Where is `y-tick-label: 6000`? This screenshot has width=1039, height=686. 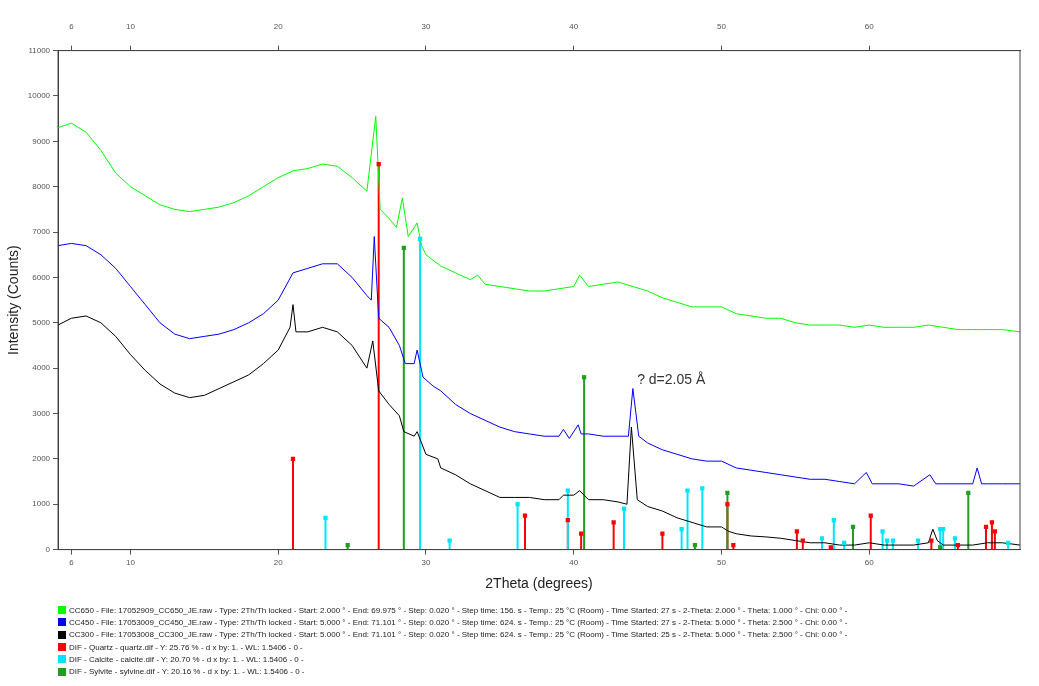 y-tick-label: 6000 is located at coordinates (41, 277).